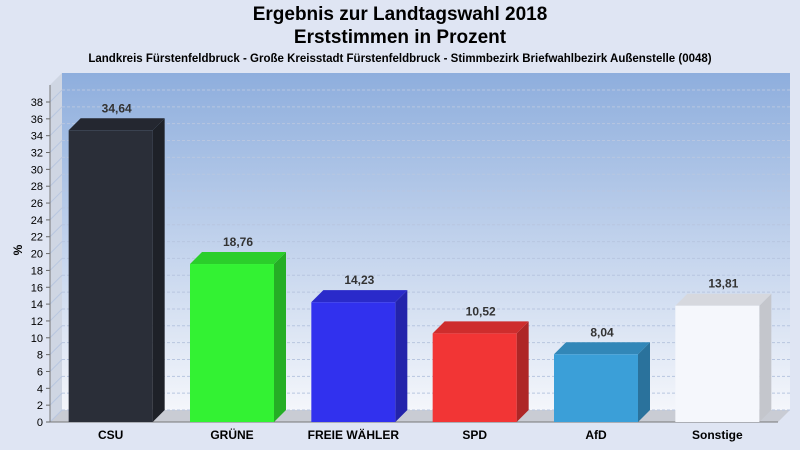  Describe the element at coordinates (117, 108) in the screenshot. I see `bar-value-label: 34,64` at that location.